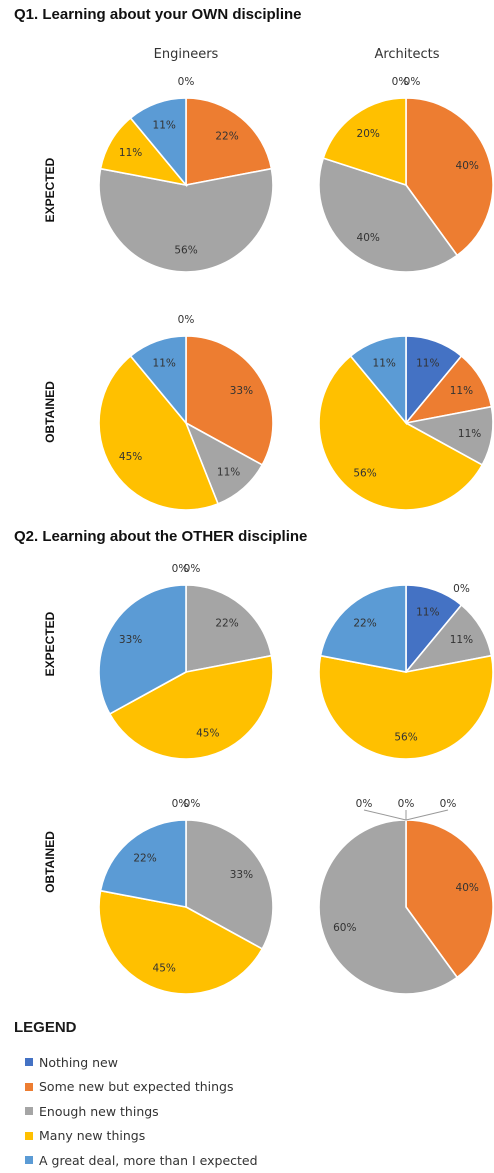 The image size is (494, 1173). I want to click on q1-title: Q1. Learning about your OWN discipline, so click(158, 14).